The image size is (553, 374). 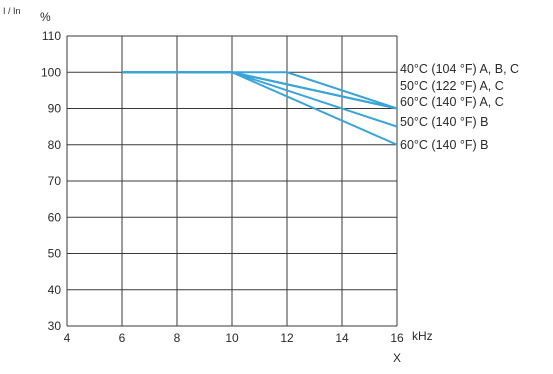 I want to click on y-tick-label: 50, so click(x=55, y=254).